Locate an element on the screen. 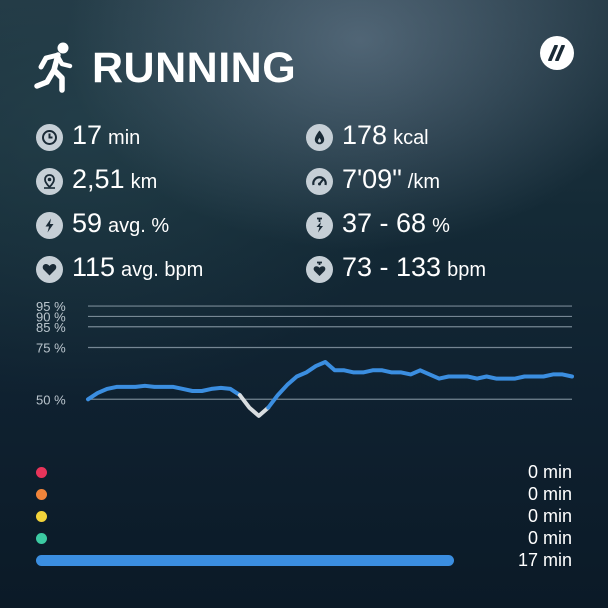 This screenshot has height=608, width=608. stat-intensity-range: 37 - 68 % is located at coordinates (378, 225).